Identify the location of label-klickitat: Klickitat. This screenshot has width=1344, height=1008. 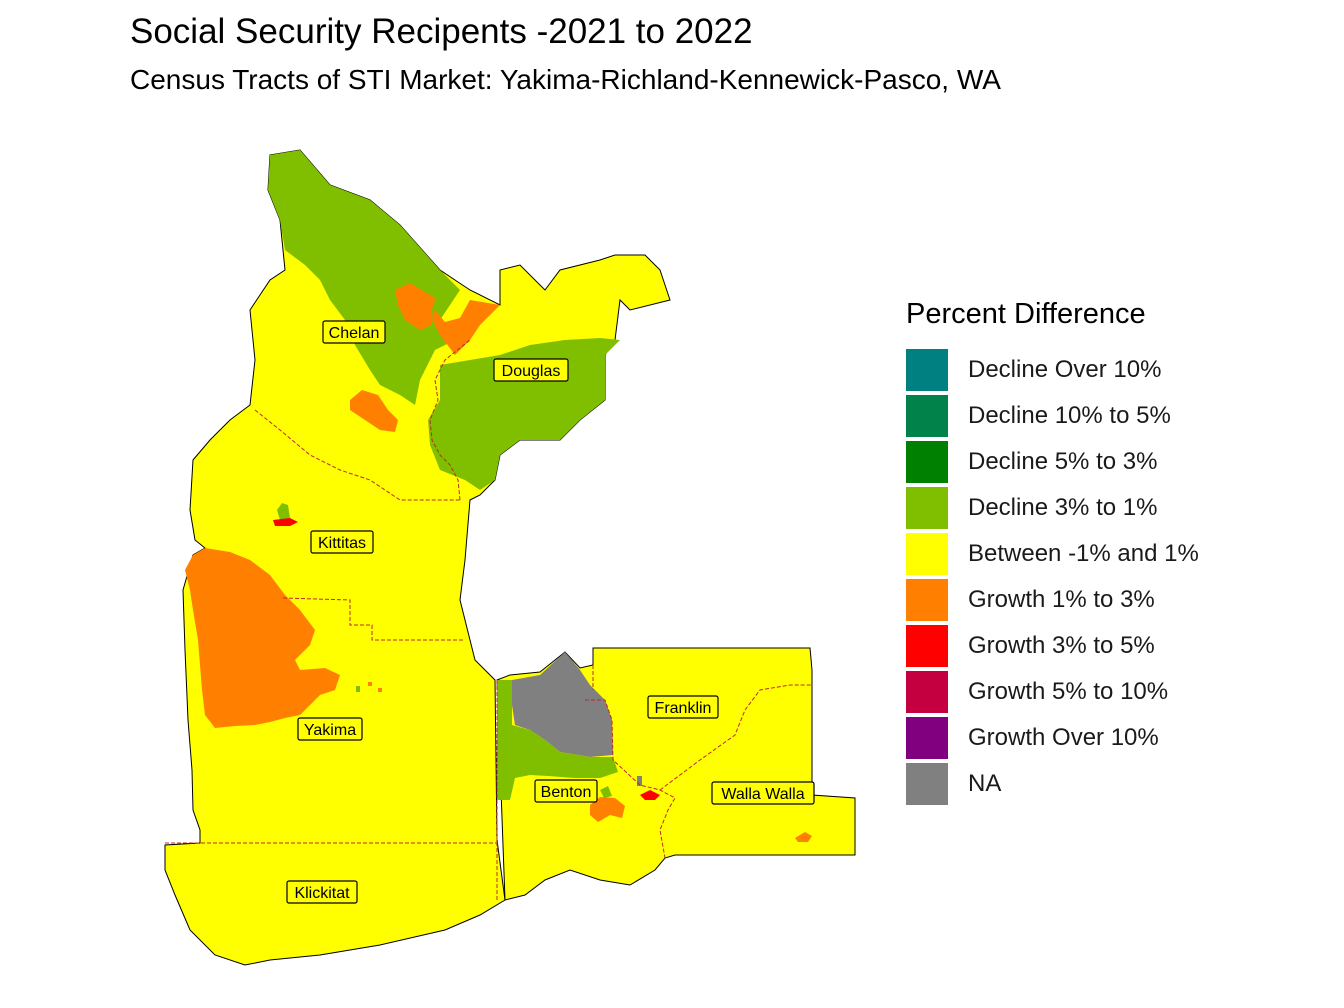
(322, 892).